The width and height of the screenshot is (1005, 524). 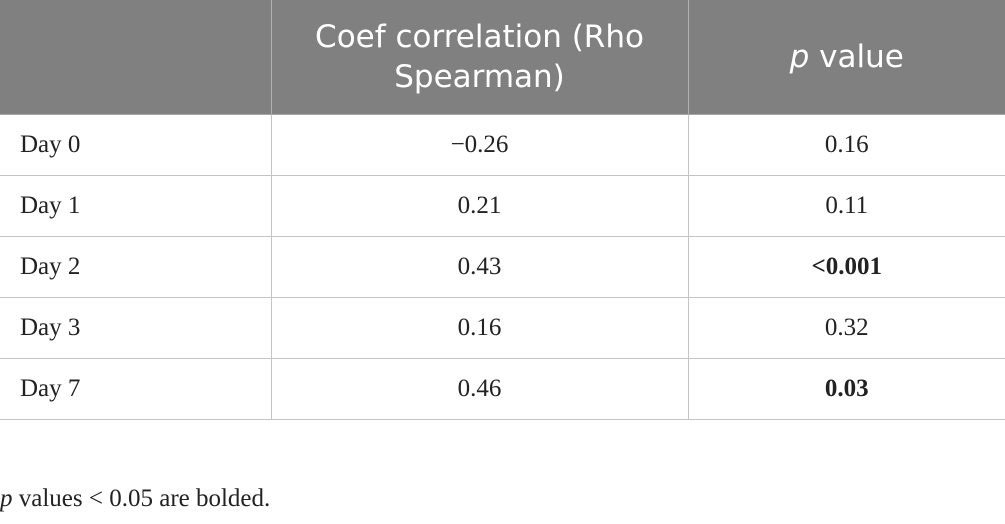 I want to click on coef-value: 0.21, so click(x=479, y=206).